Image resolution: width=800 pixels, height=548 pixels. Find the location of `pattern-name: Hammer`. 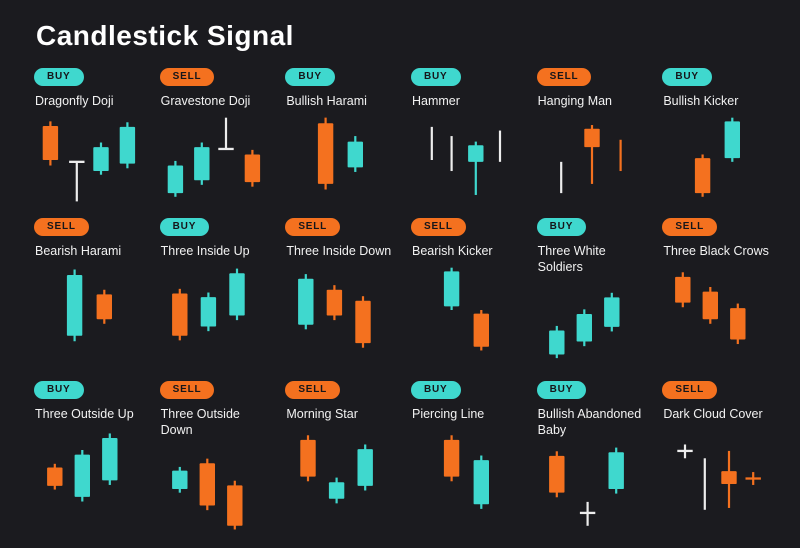

pattern-name: Hammer is located at coordinates (435, 101).